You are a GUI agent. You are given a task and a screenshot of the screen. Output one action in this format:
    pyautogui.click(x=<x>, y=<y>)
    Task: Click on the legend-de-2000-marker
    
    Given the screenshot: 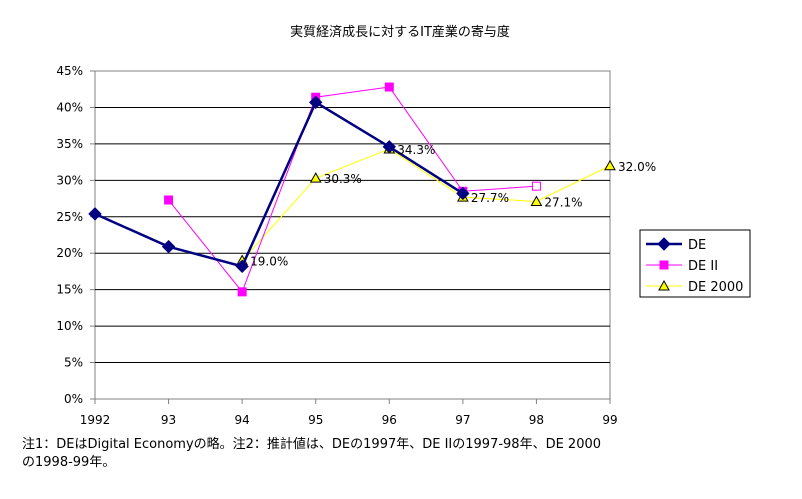 What is the action you would take?
    pyautogui.click(x=664, y=285)
    